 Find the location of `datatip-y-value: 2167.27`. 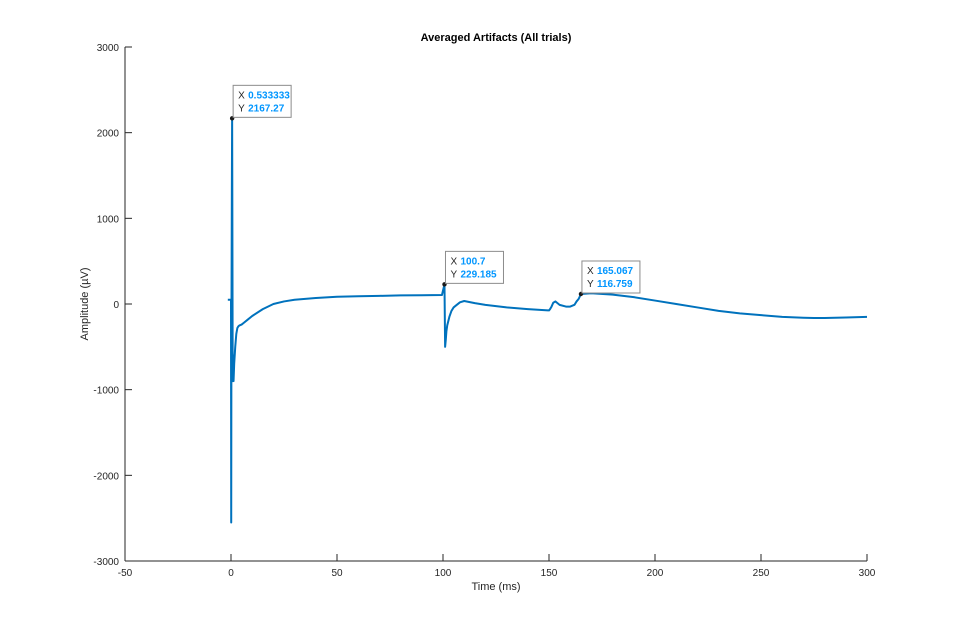

datatip-y-value: 2167.27 is located at coordinates (266, 108).